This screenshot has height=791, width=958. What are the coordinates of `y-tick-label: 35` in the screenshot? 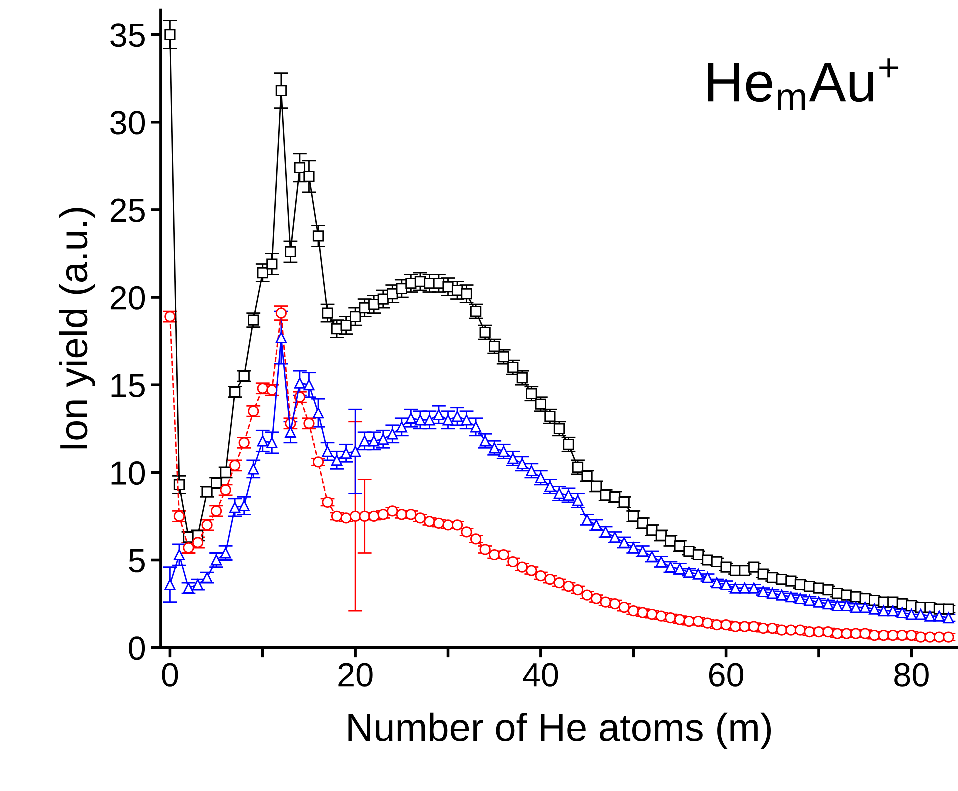 It's located at (127, 36).